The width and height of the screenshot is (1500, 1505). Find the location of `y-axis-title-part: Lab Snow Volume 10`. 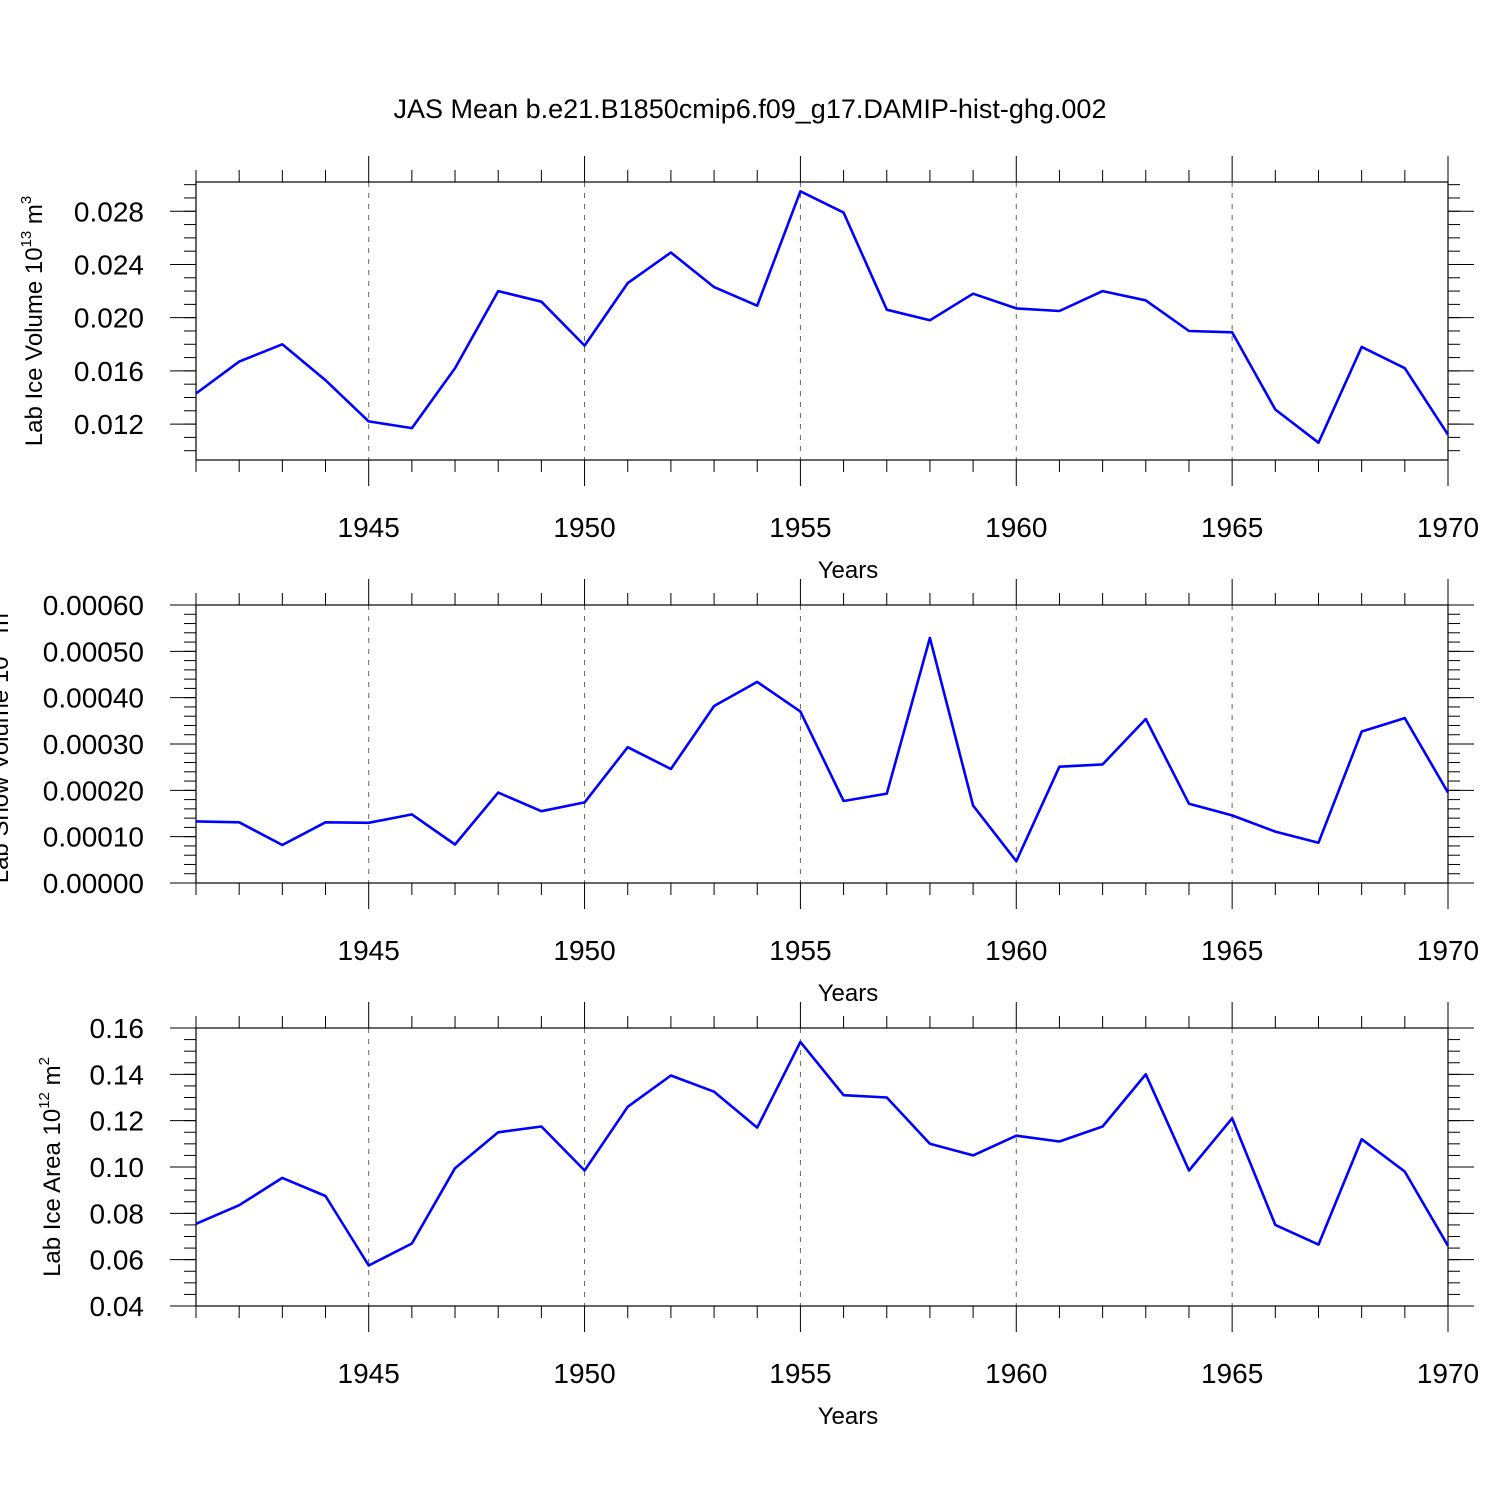

y-axis-title-part: Lab Snow Volume 10 is located at coordinates (7, 769).